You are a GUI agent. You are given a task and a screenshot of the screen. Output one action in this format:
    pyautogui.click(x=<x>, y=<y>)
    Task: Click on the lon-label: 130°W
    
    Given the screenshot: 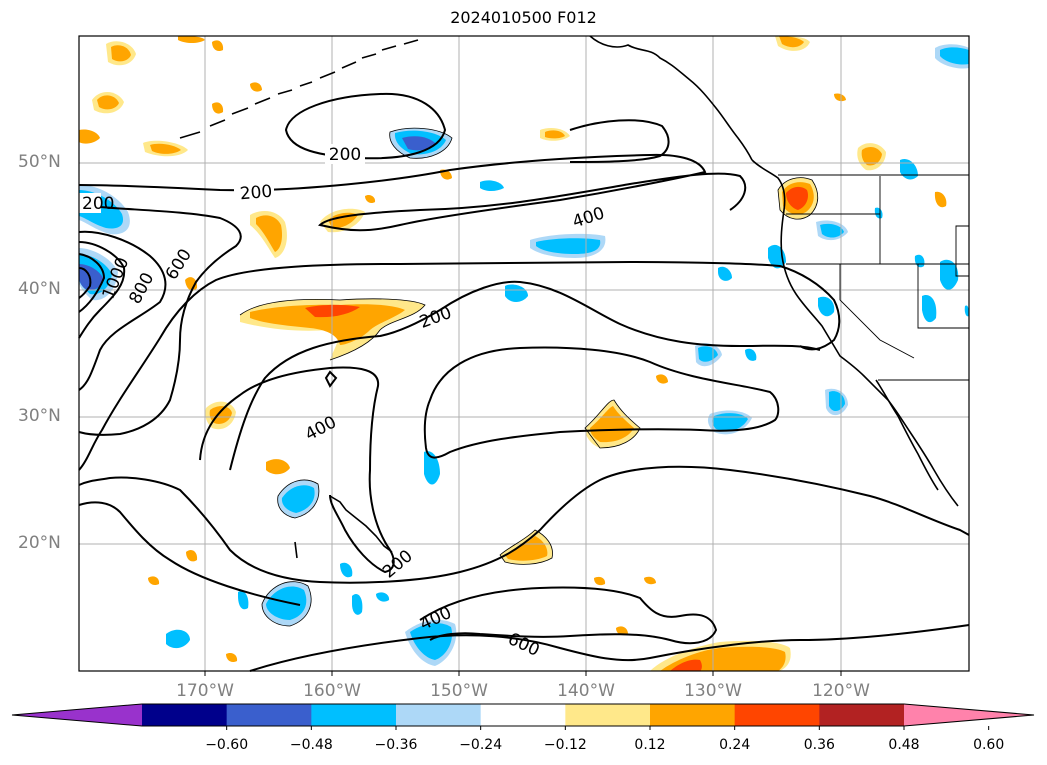 What is the action you would take?
    pyautogui.click(x=713, y=691)
    